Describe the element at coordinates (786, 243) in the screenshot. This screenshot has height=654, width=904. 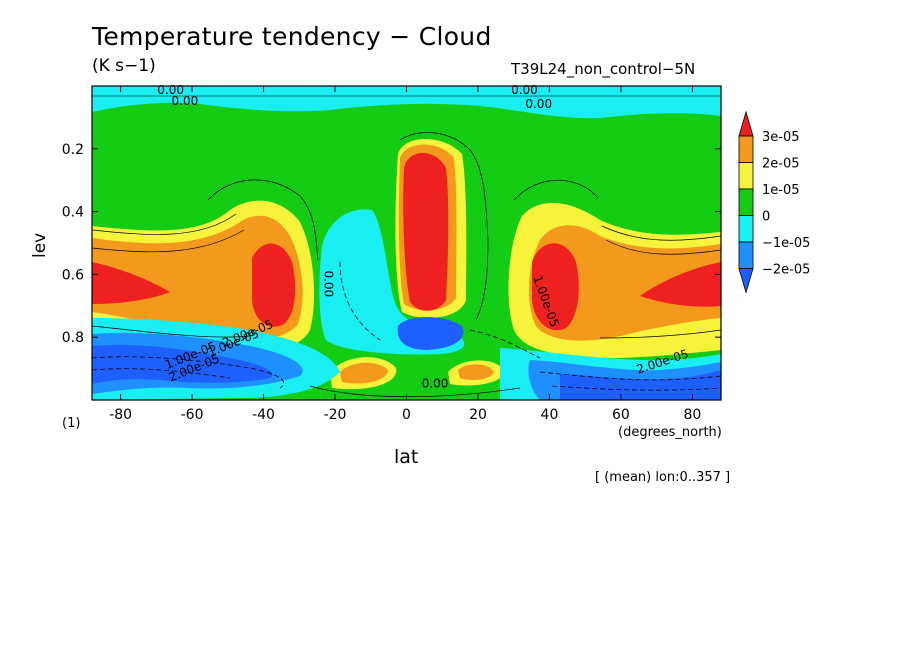
I see `colorbar-label: −1e-05` at that location.